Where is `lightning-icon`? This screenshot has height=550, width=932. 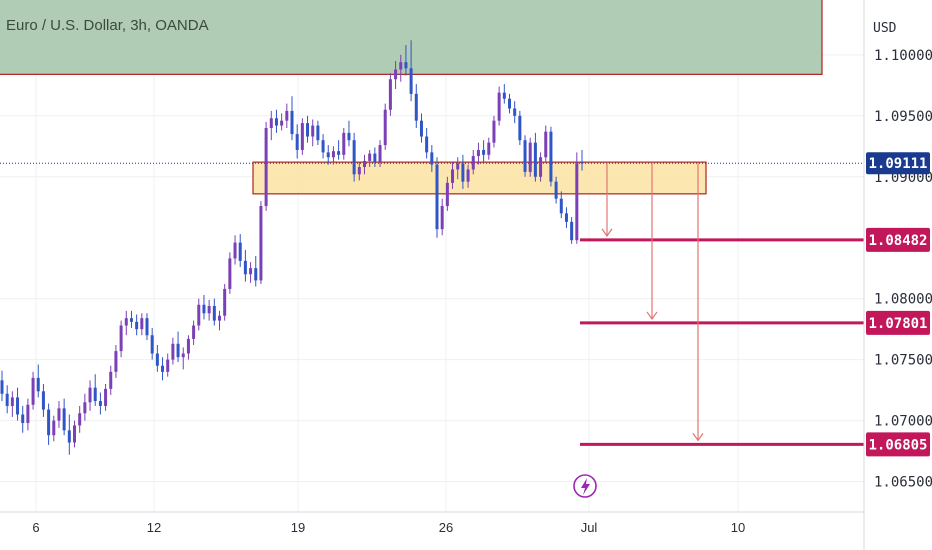
lightning-icon is located at coordinates (585, 486).